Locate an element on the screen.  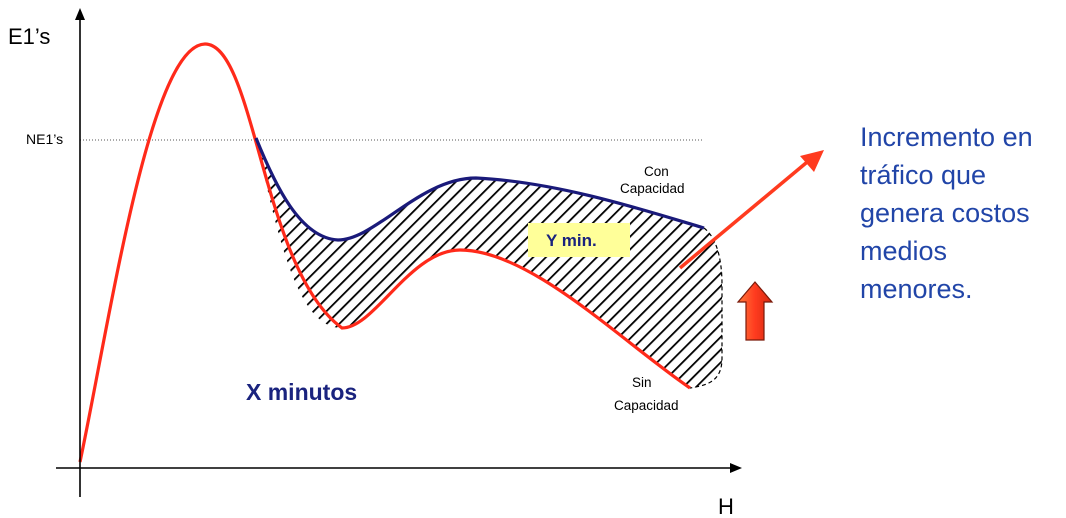
y-min-label: Y min. is located at coordinates (571, 240).